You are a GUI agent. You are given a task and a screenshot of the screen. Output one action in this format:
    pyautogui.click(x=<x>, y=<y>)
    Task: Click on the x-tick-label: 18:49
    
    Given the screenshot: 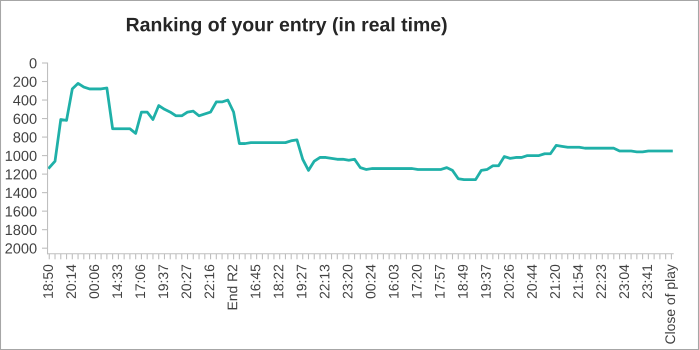 What is the action you would take?
    pyautogui.click(x=463, y=281)
    